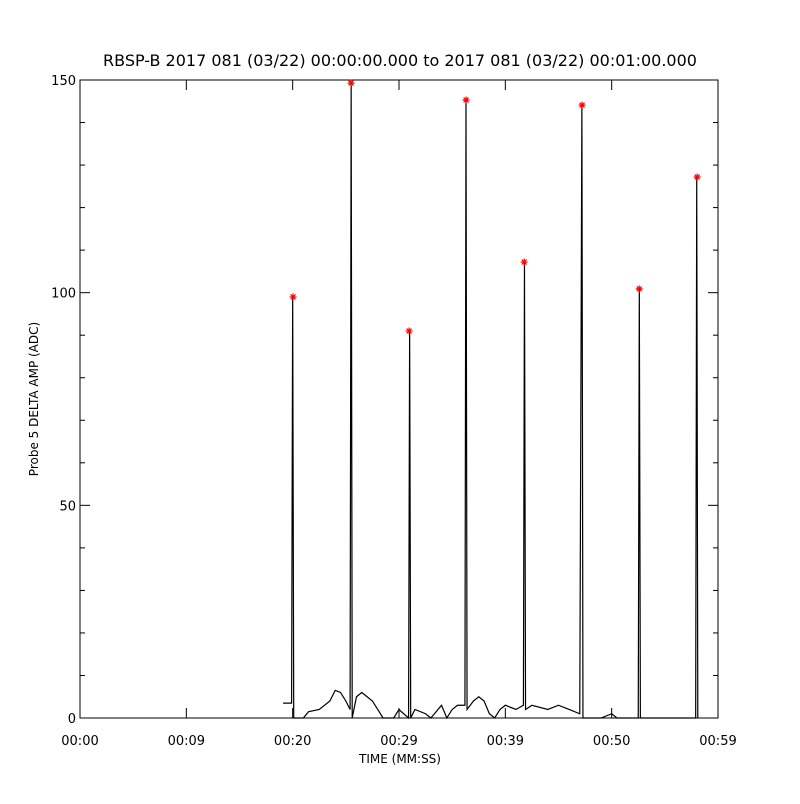 The height and width of the screenshot is (804, 800). I want to click on x-tick-label: 00:00, so click(79, 741).